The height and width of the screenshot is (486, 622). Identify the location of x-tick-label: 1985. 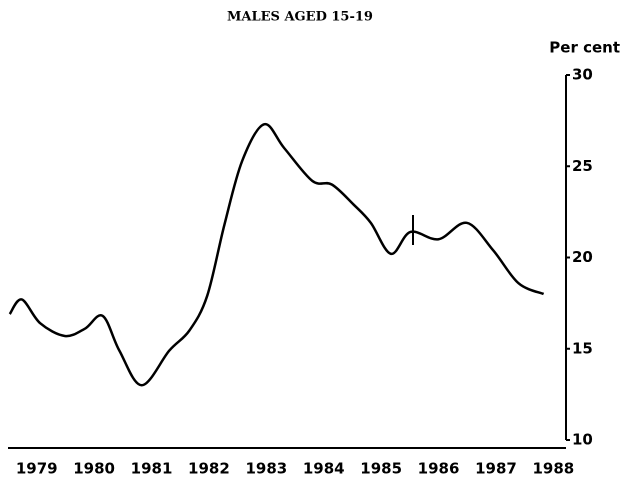
(381, 469).